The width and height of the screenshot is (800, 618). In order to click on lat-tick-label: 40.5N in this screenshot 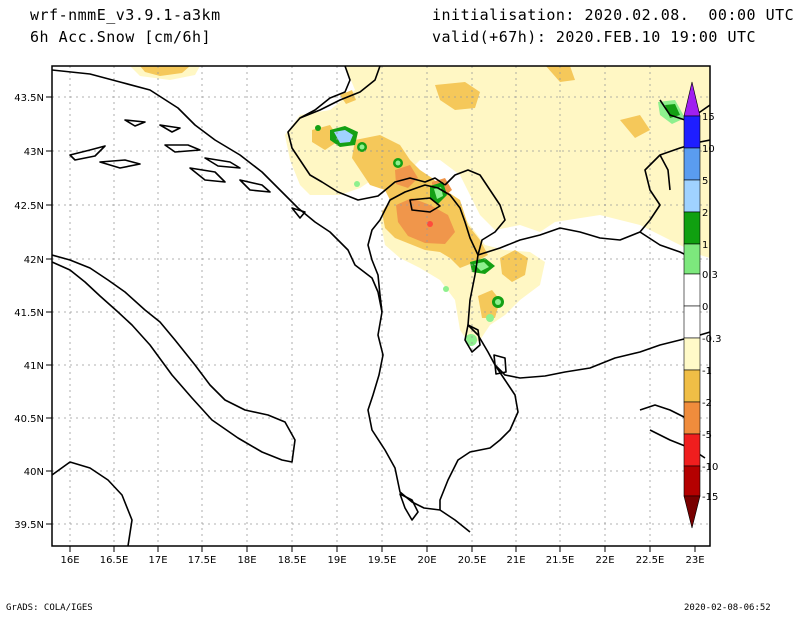, I will do `click(29, 419)`.